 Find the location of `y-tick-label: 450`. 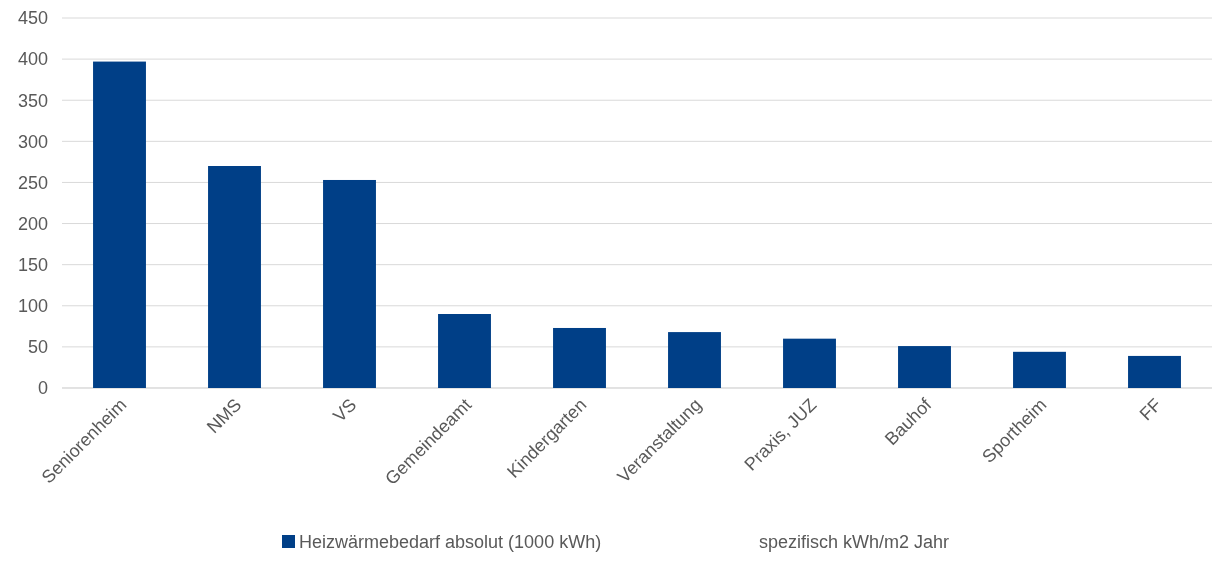

y-tick-label: 450 is located at coordinates (32, 18).